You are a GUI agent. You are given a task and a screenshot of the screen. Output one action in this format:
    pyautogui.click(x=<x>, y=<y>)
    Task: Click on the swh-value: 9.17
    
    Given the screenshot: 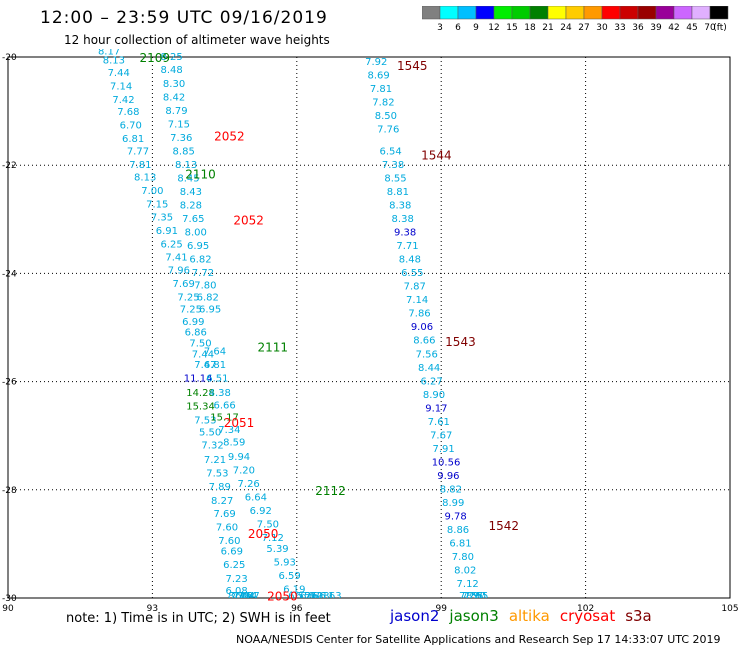 What is the action you would take?
    pyautogui.click(x=436, y=408)
    